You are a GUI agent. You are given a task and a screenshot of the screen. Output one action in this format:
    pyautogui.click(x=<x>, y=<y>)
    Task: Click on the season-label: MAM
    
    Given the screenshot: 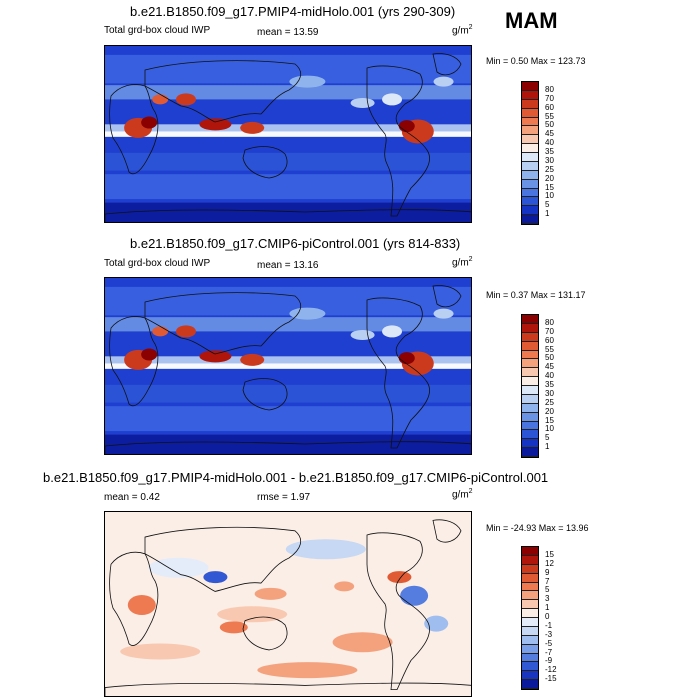 What is the action you would take?
    pyautogui.click(x=531, y=20)
    